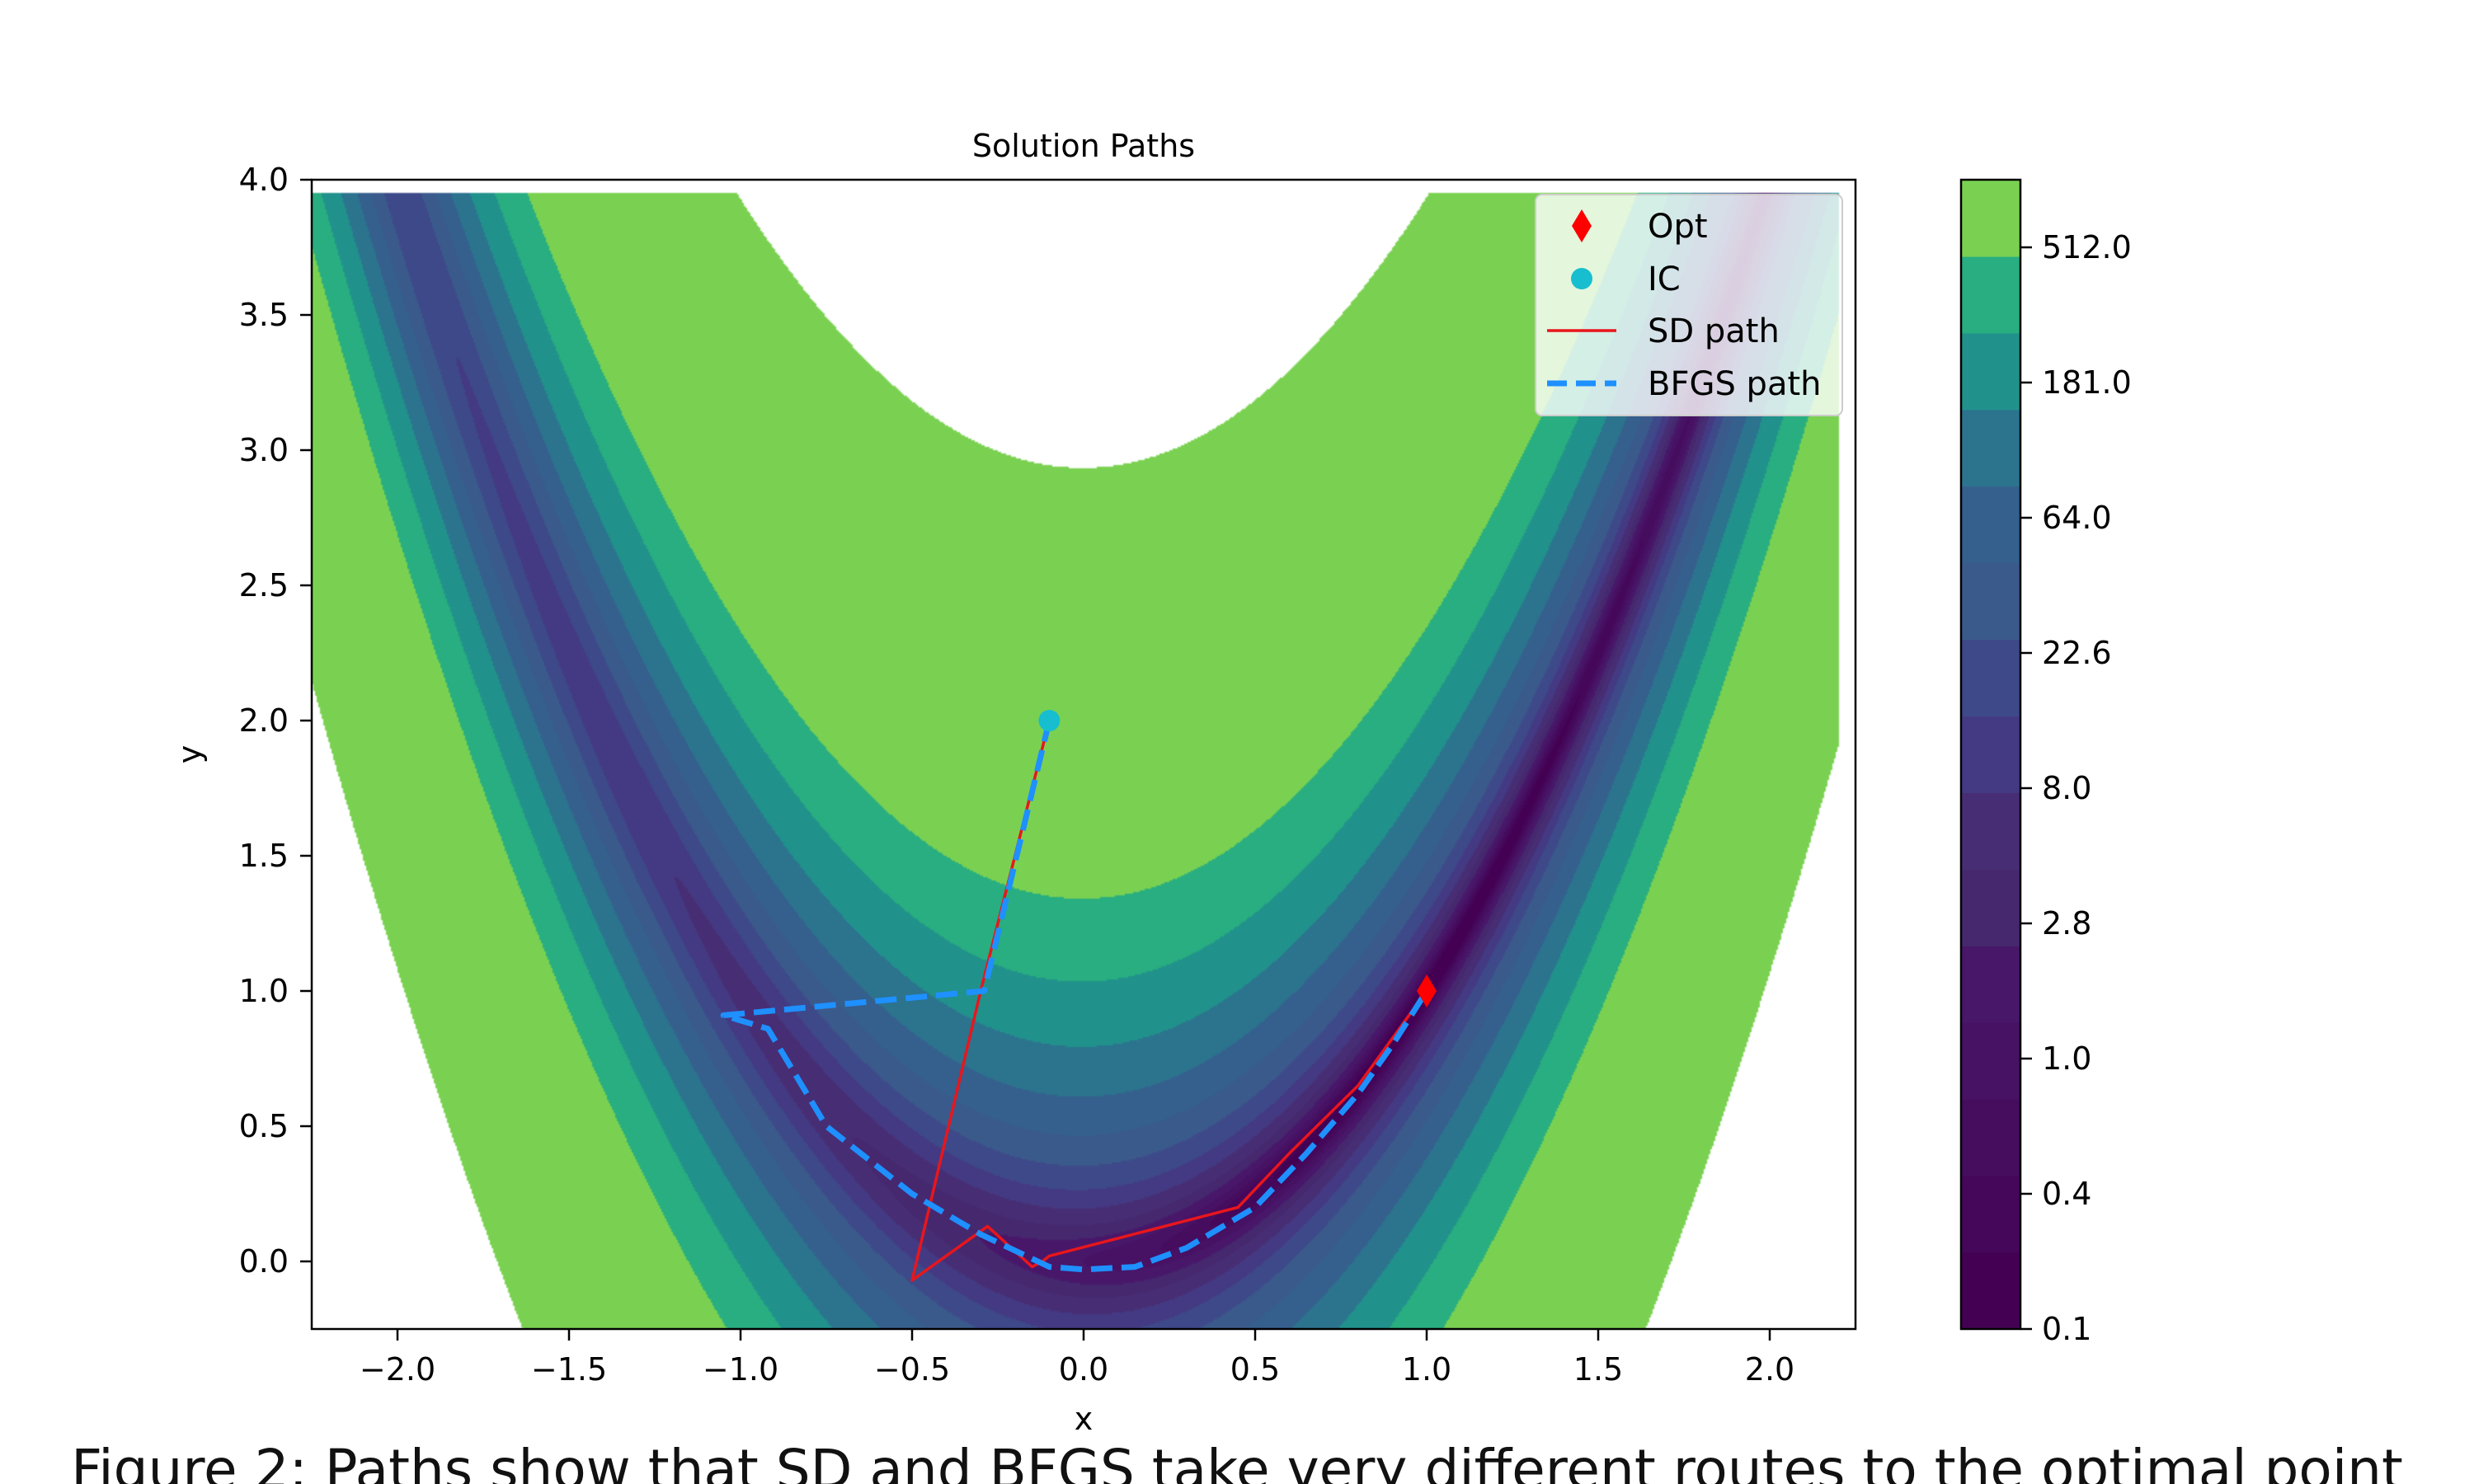  What do you see at coordinates (569, 1369) in the screenshot?
I see `x-tick-label: −1.5` at bounding box center [569, 1369].